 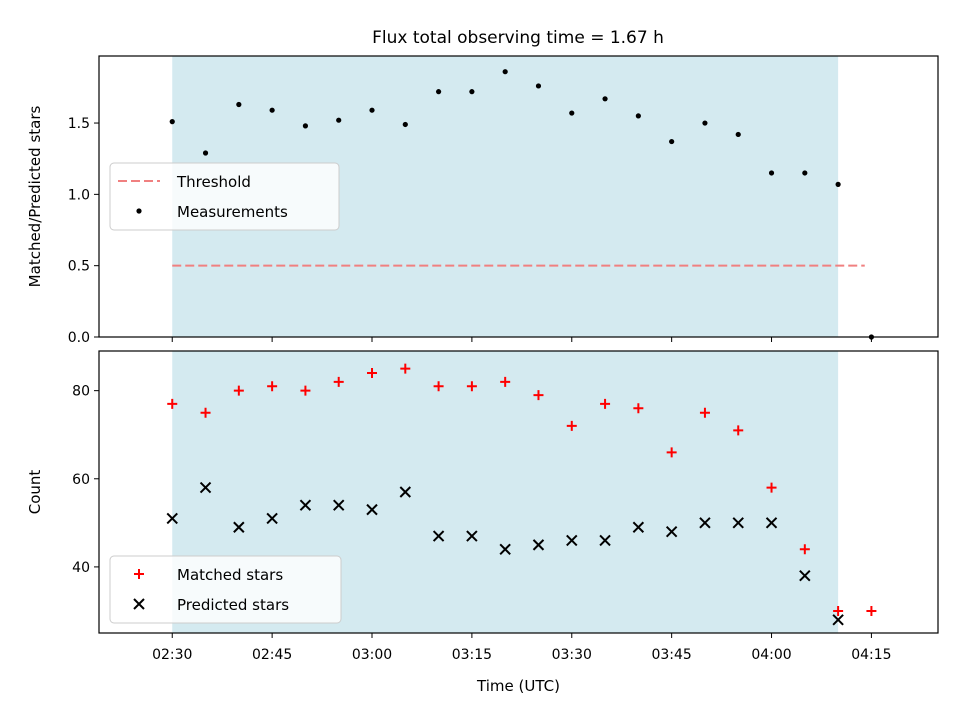 What do you see at coordinates (79, 267) in the screenshot?
I see `y-tick-label: 0.5` at bounding box center [79, 267].